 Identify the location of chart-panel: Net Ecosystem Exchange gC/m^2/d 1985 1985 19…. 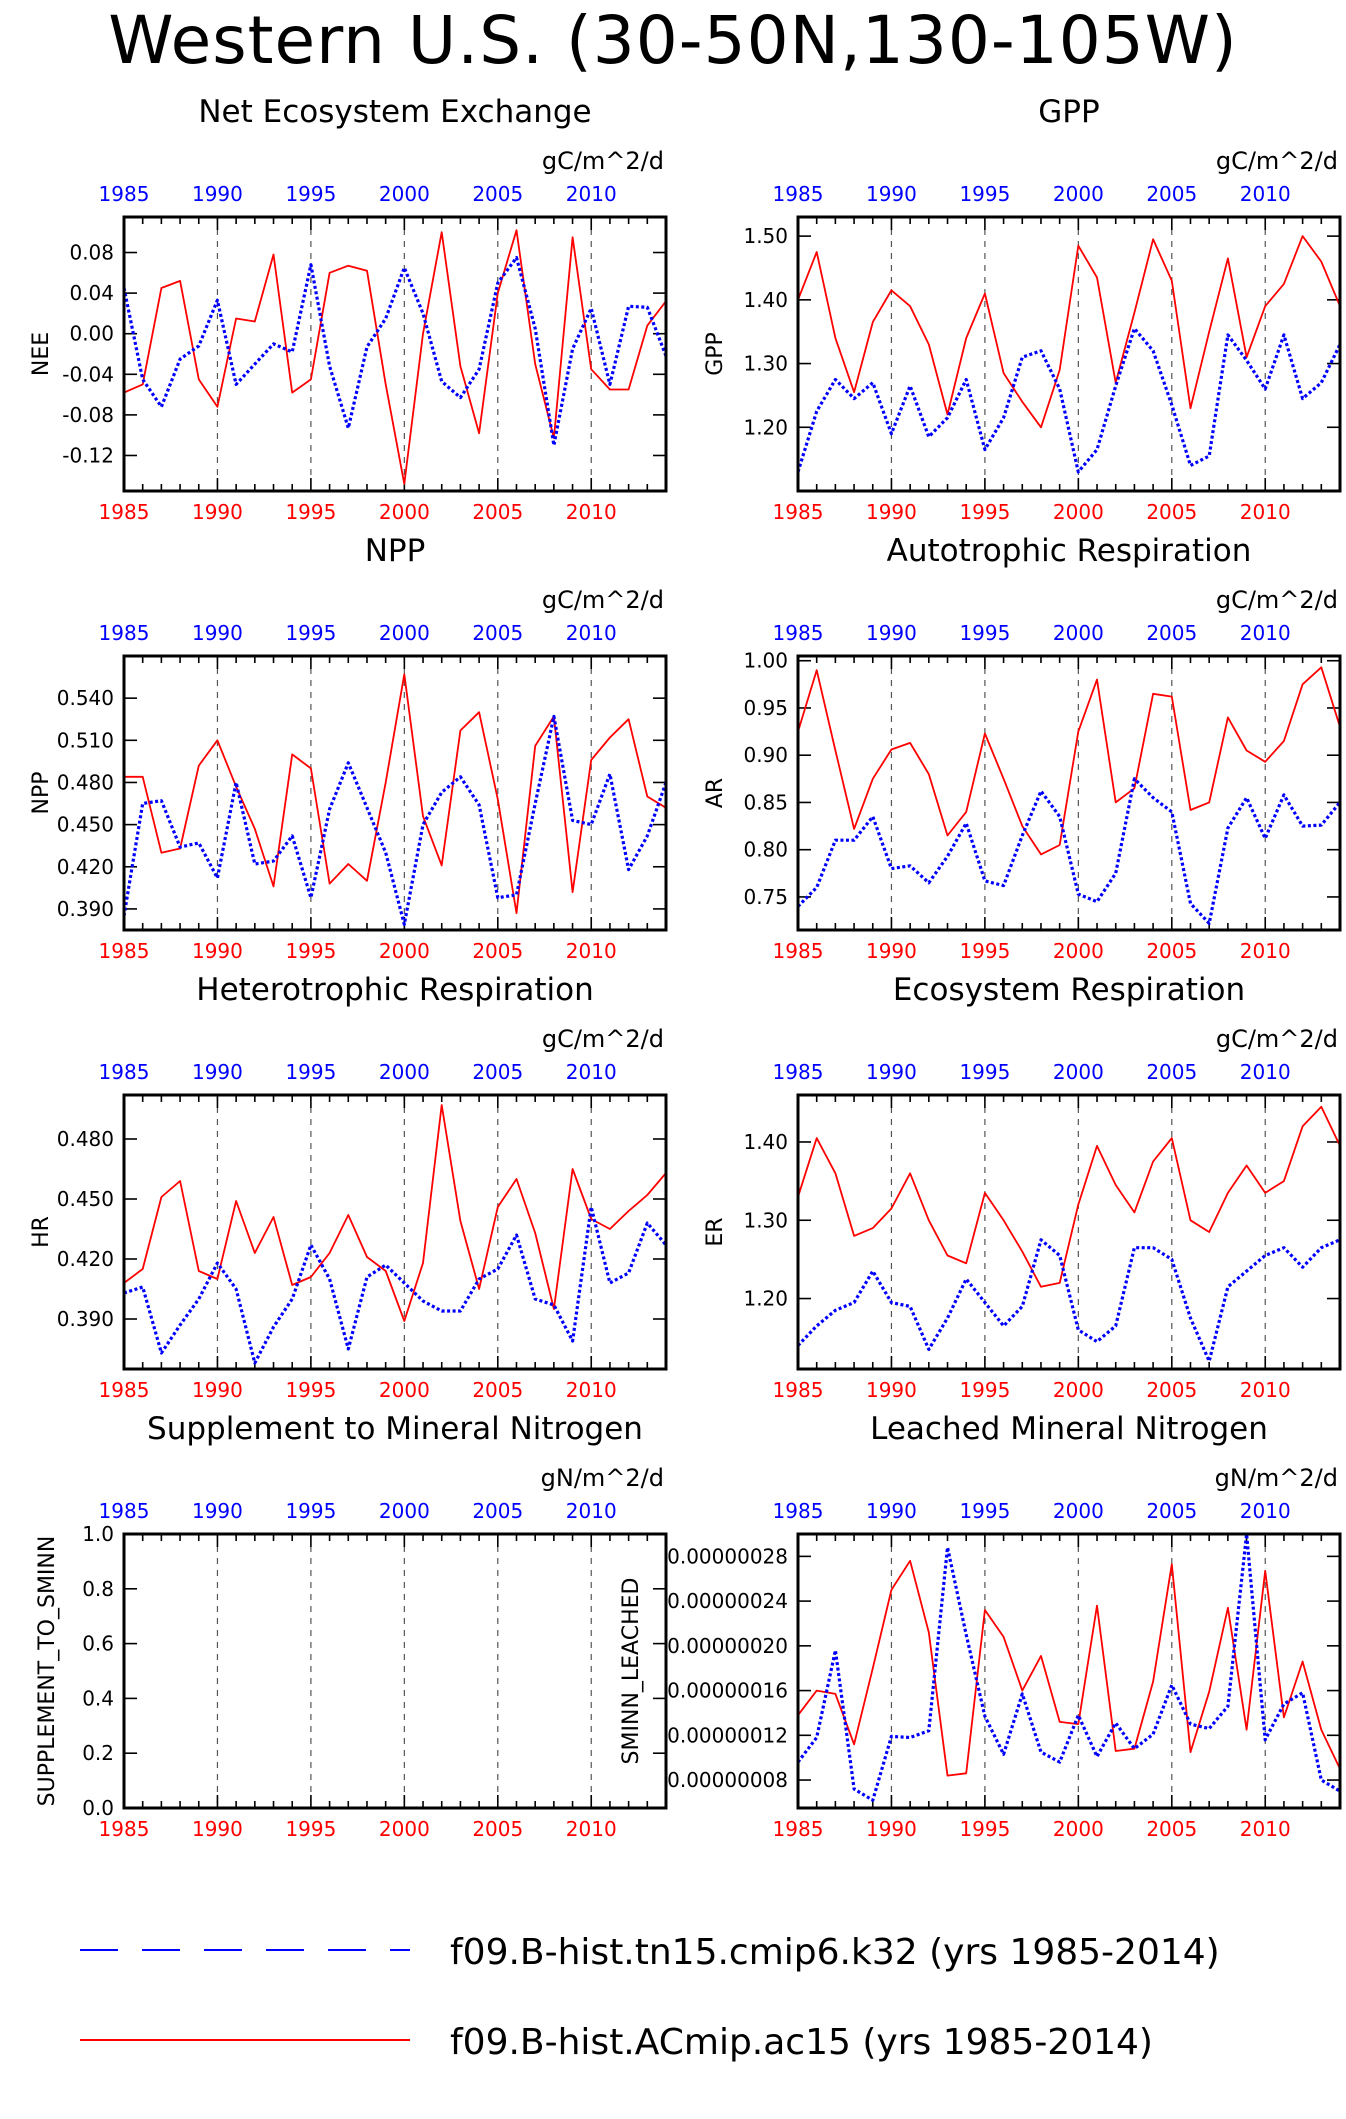
(348, 309).